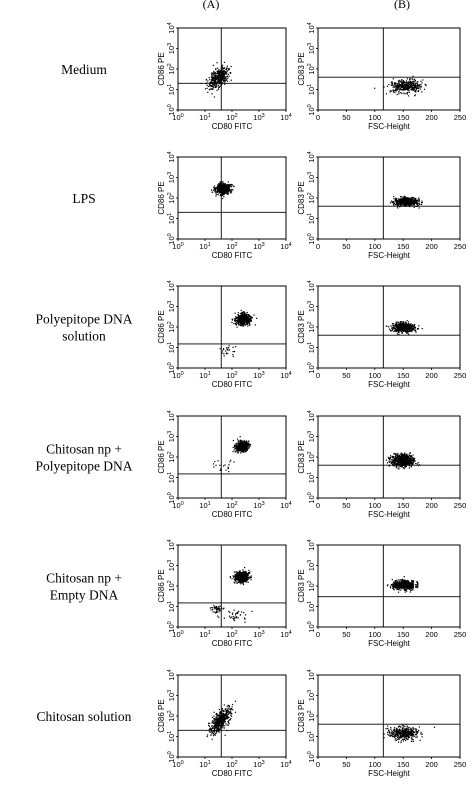 The width and height of the screenshot is (474, 793). What do you see at coordinates (301, 197) in the screenshot?
I see `y-axis-title: CD83 PE` at bounding box center [301, 197].